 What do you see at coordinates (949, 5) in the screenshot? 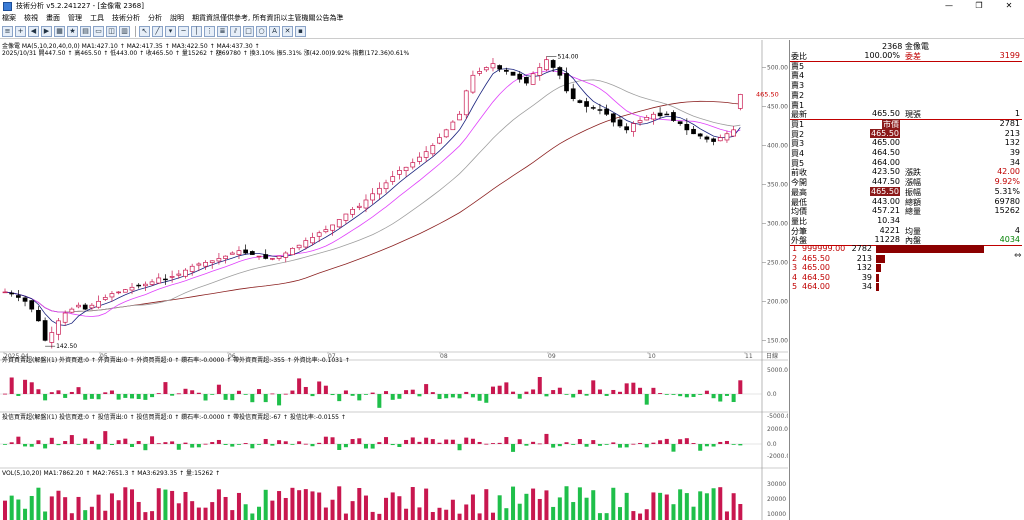
I see `minimize-button: —` at bounding box center [949, 5].